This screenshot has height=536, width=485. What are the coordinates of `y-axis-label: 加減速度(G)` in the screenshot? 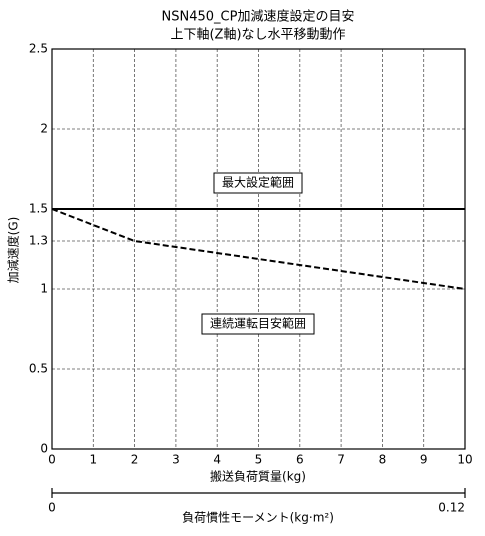 It's located at (13, 250).